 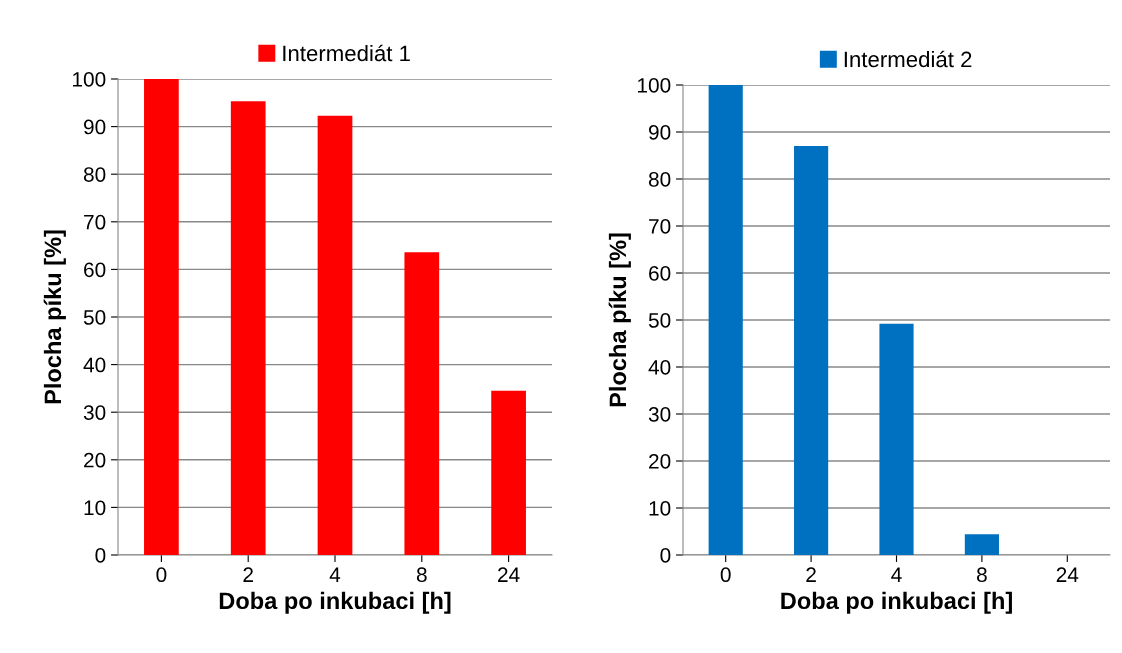 What do you see at coordinates (908, 59) in the screenshot?
I see `legend-label: Intermediát 2` at bounding box center [908, 59].